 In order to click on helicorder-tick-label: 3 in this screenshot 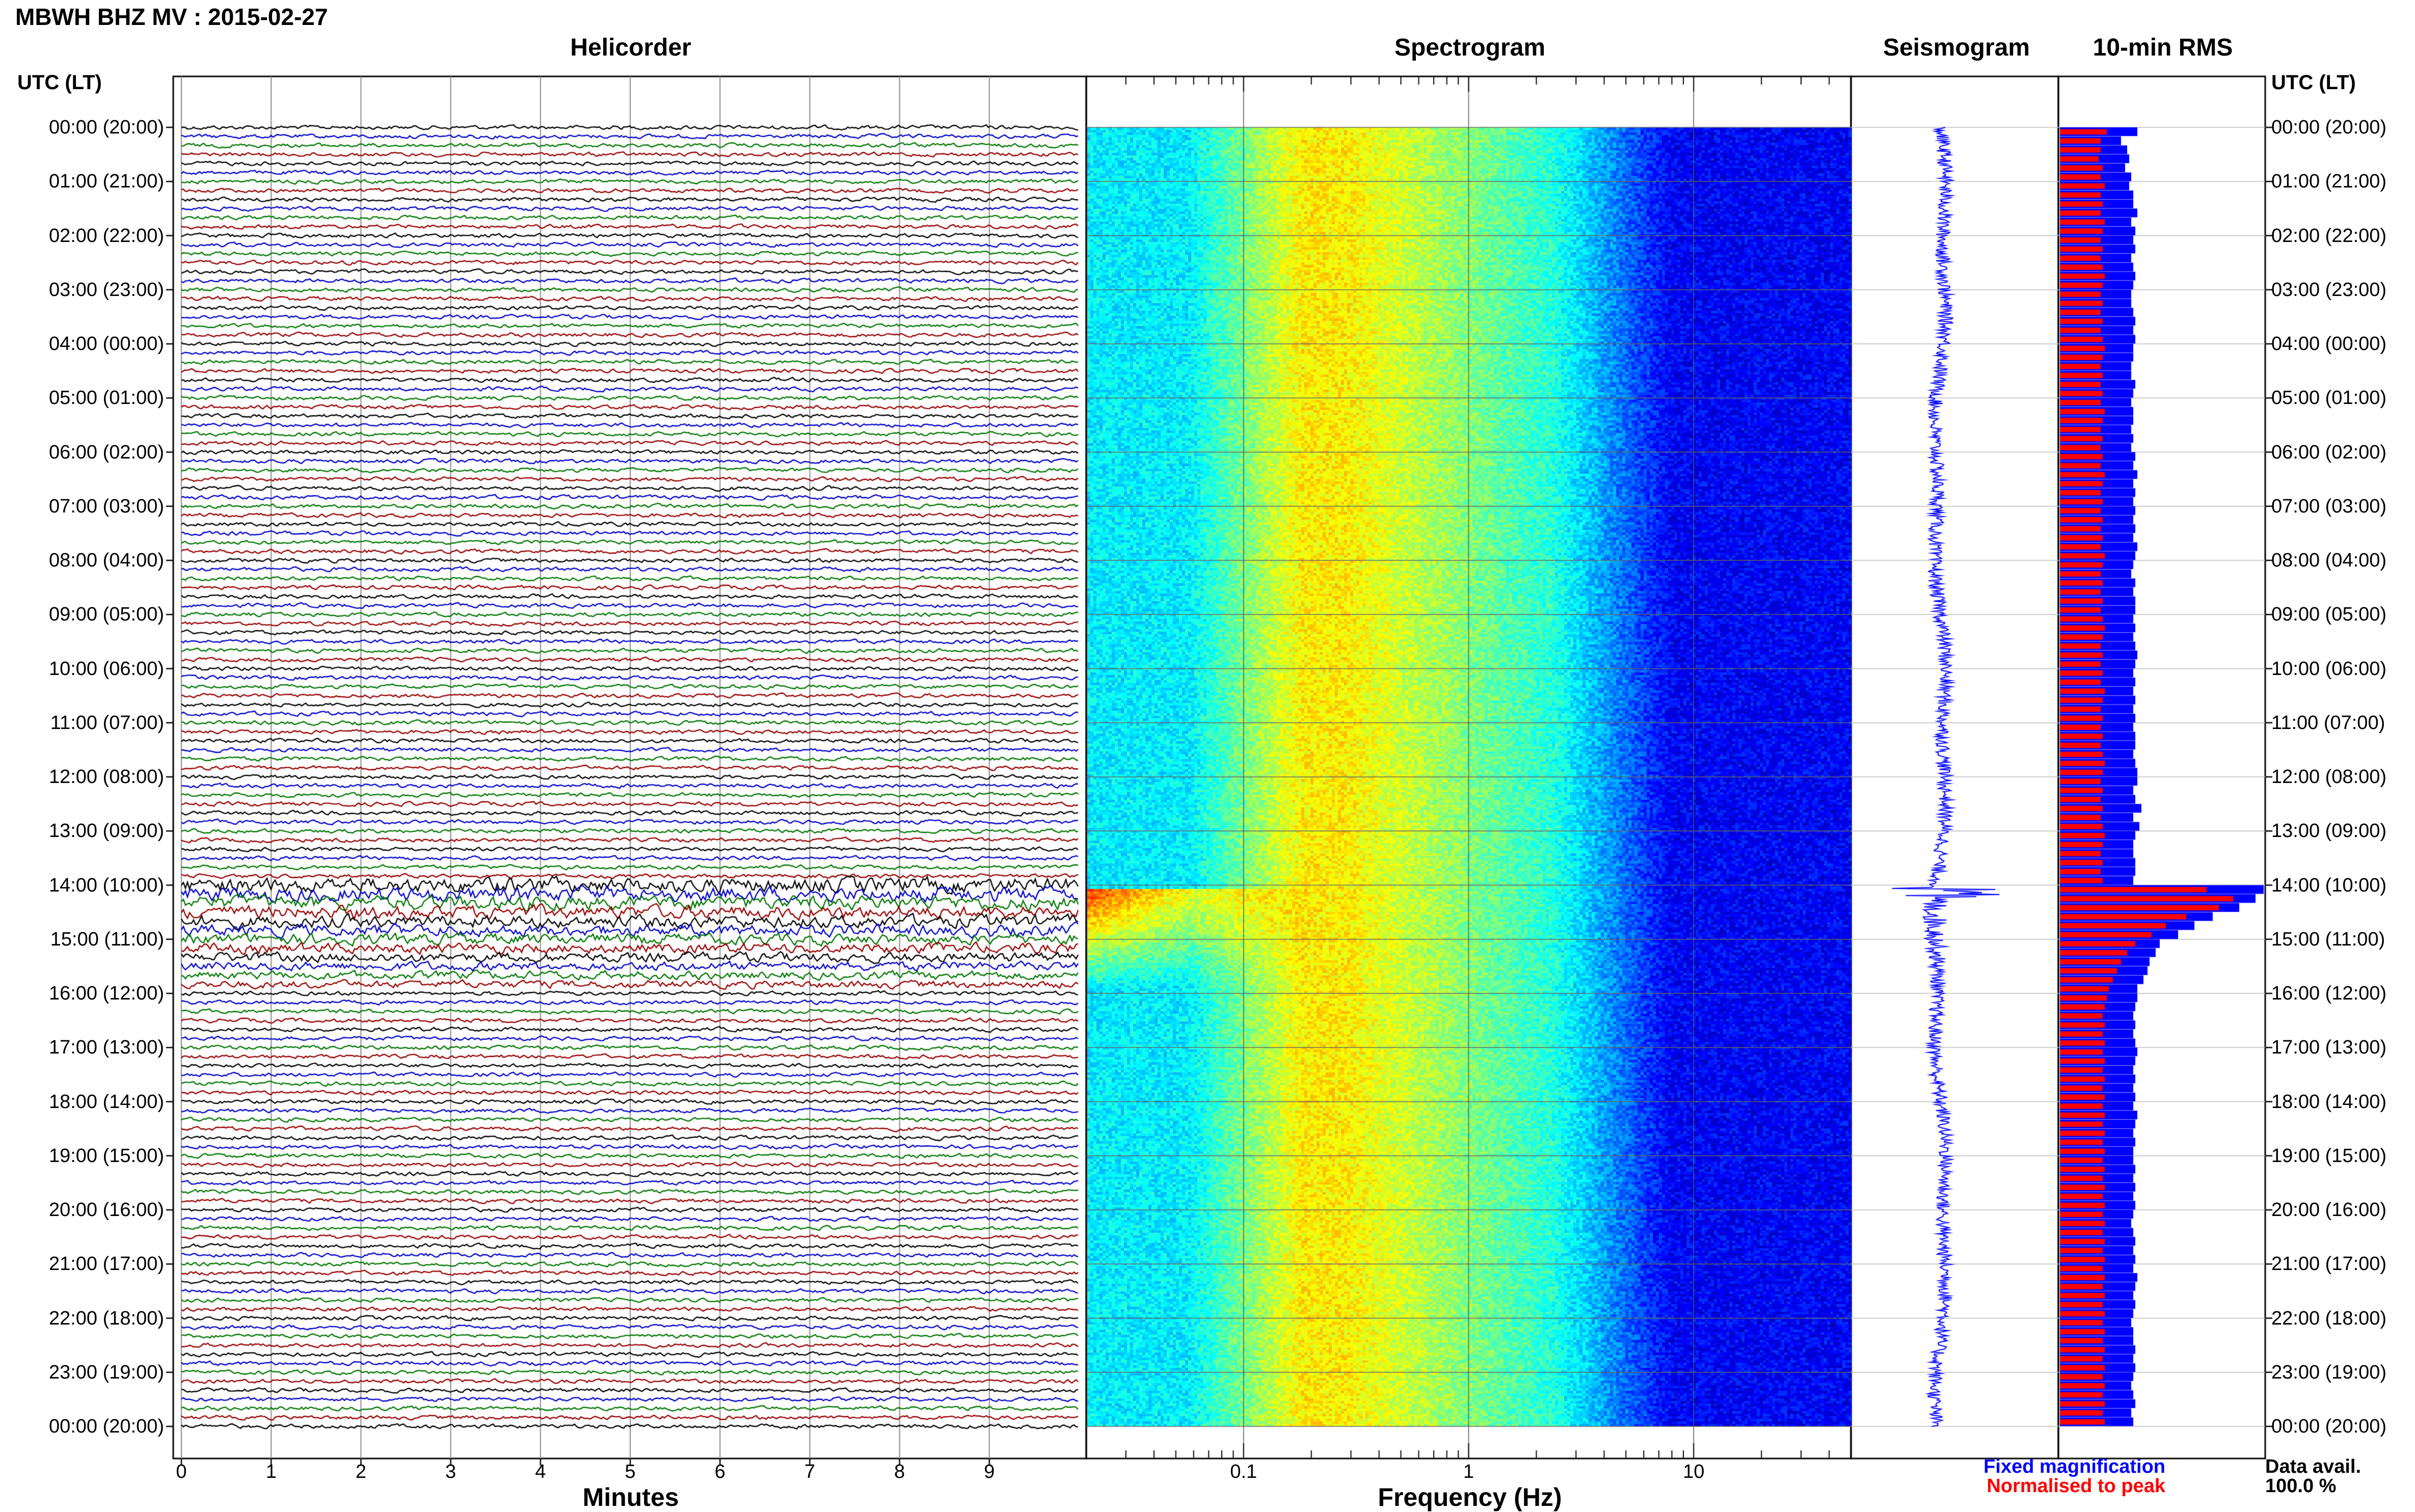, I will do `click(451, 1471)`.